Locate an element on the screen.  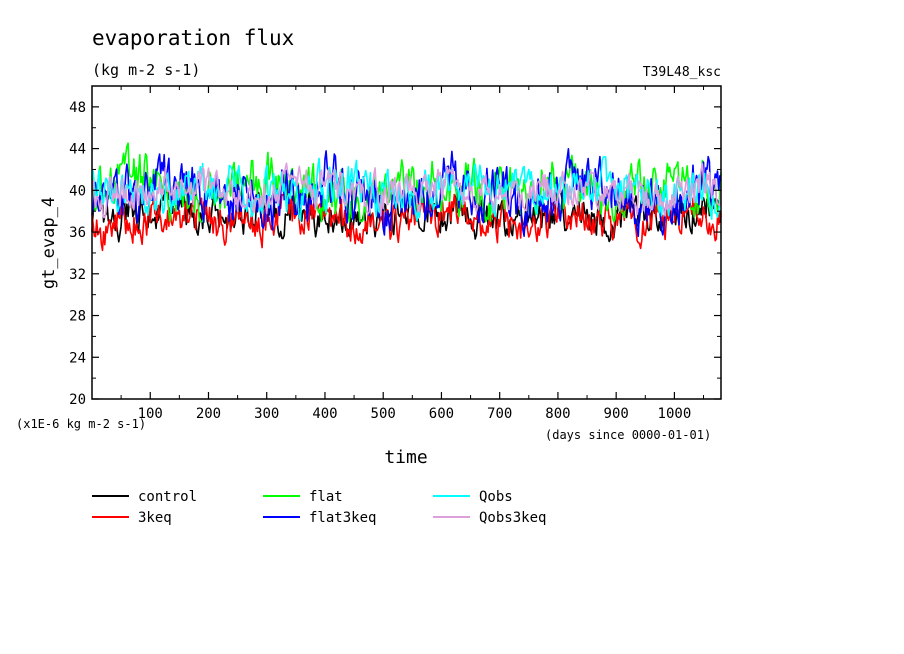
x-tick-label: 1000 is located at coordinates (675, 414).